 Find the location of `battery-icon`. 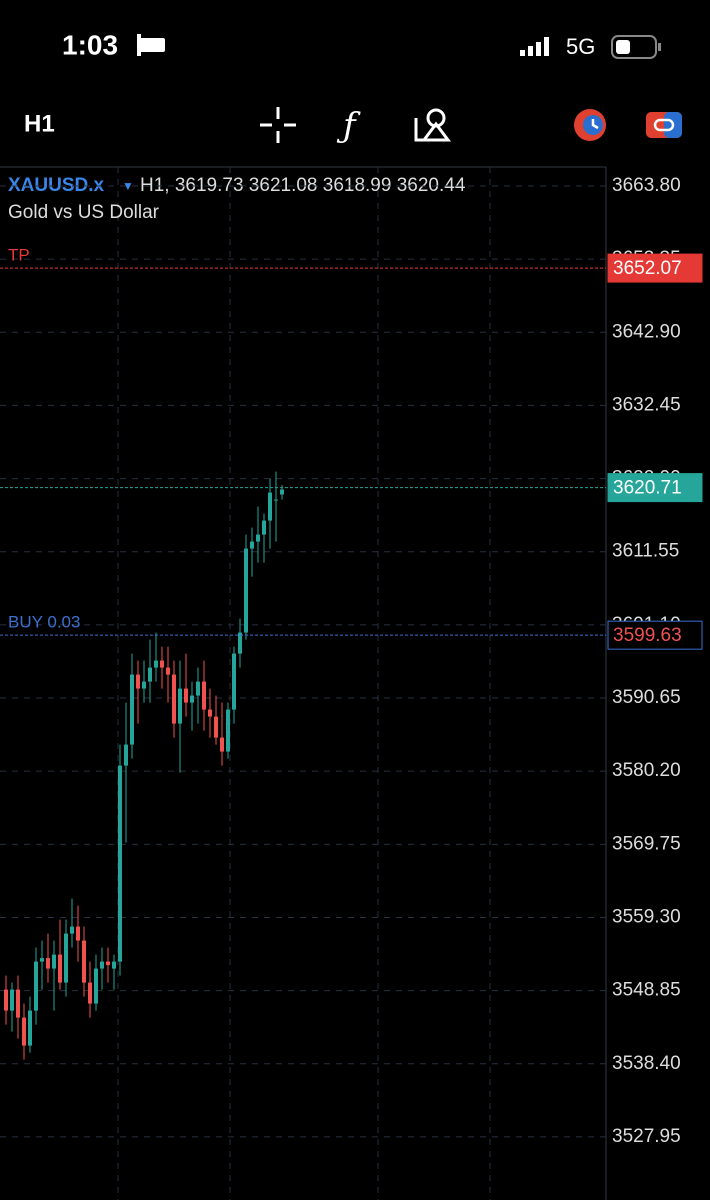

battery-icon is located at coordinates (636, 47).